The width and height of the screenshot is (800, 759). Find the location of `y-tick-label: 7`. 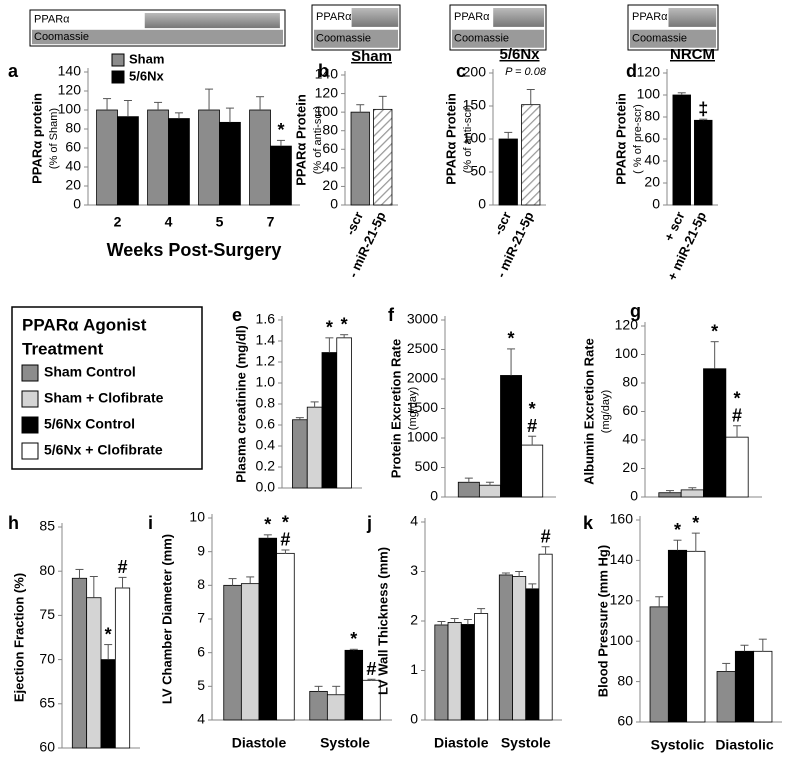

y-tick-label: 7 is located at coordinates (201, 618).